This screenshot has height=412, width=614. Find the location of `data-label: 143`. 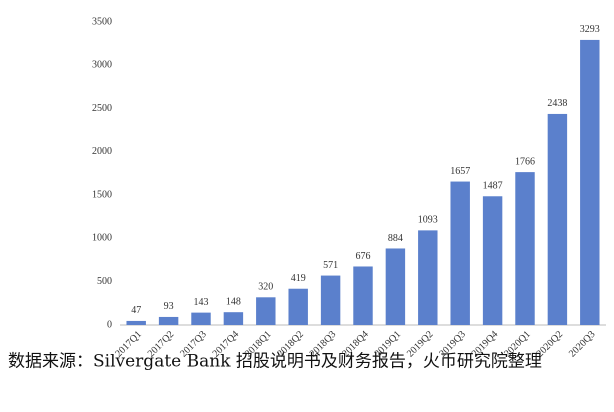

data-label: 143 is located at coordinates (201, 302).